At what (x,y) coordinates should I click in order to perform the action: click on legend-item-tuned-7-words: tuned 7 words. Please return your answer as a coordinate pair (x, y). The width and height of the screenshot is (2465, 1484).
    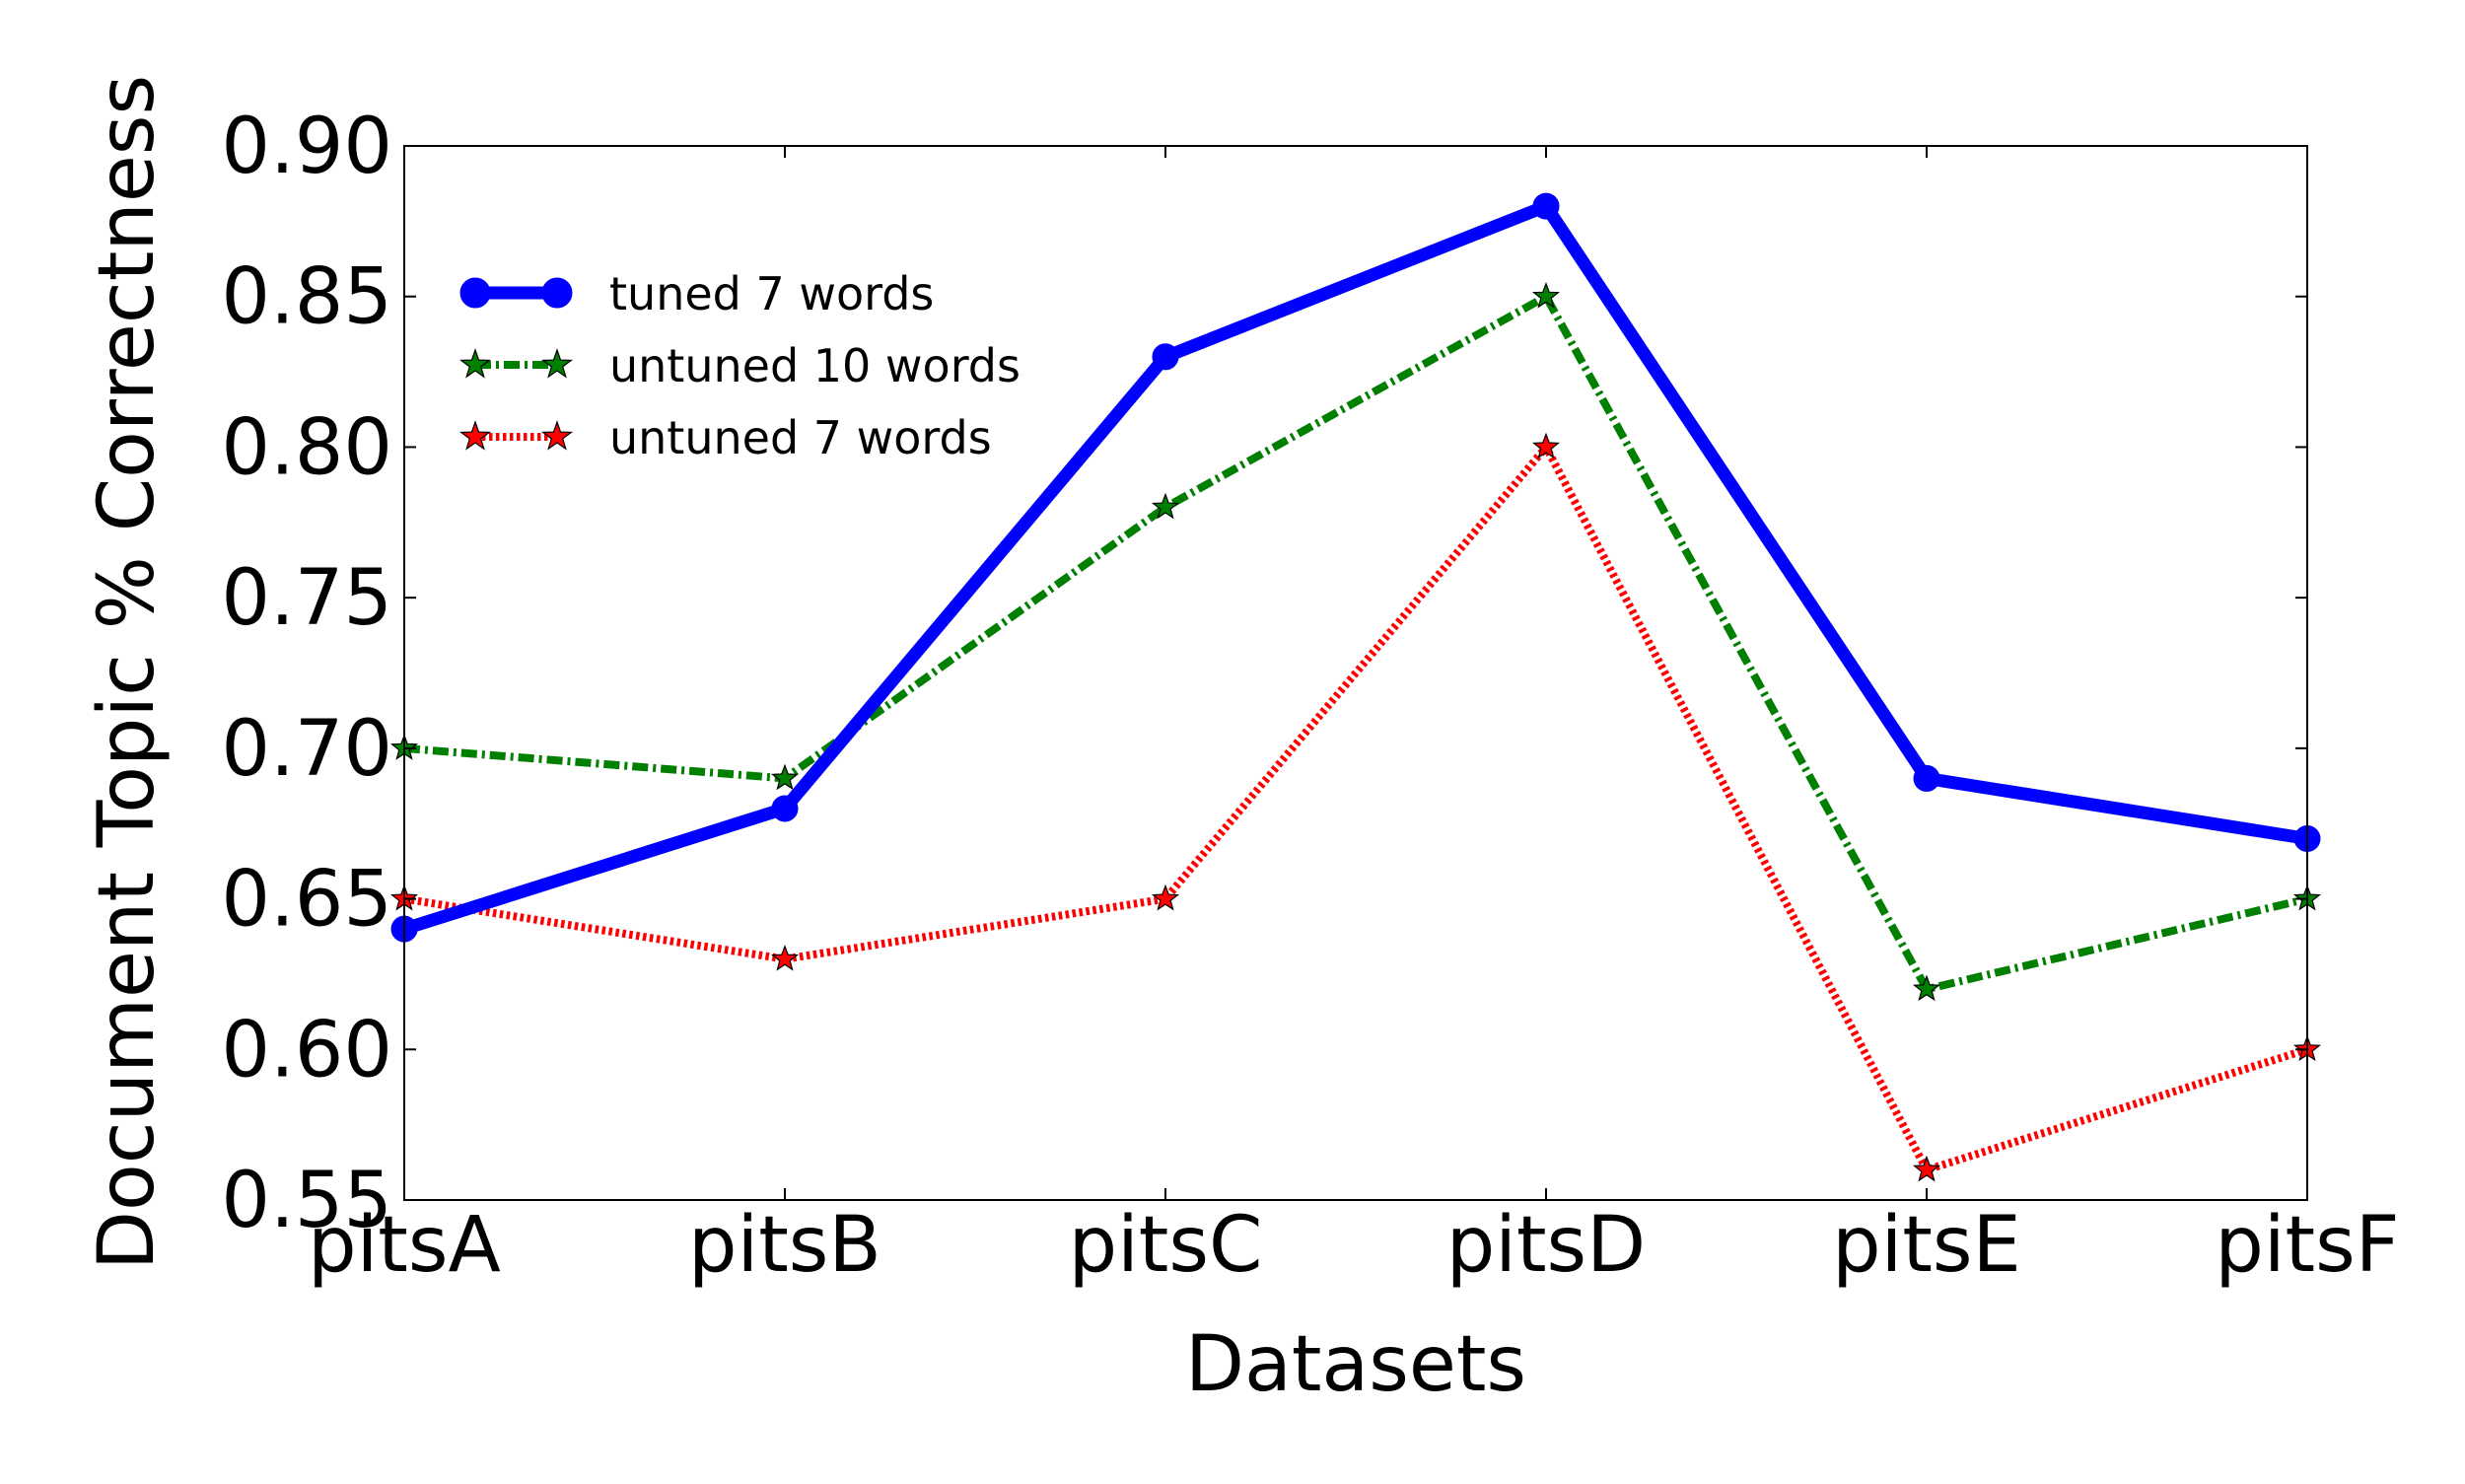
    Looking at the image, I should click on (696, 293).